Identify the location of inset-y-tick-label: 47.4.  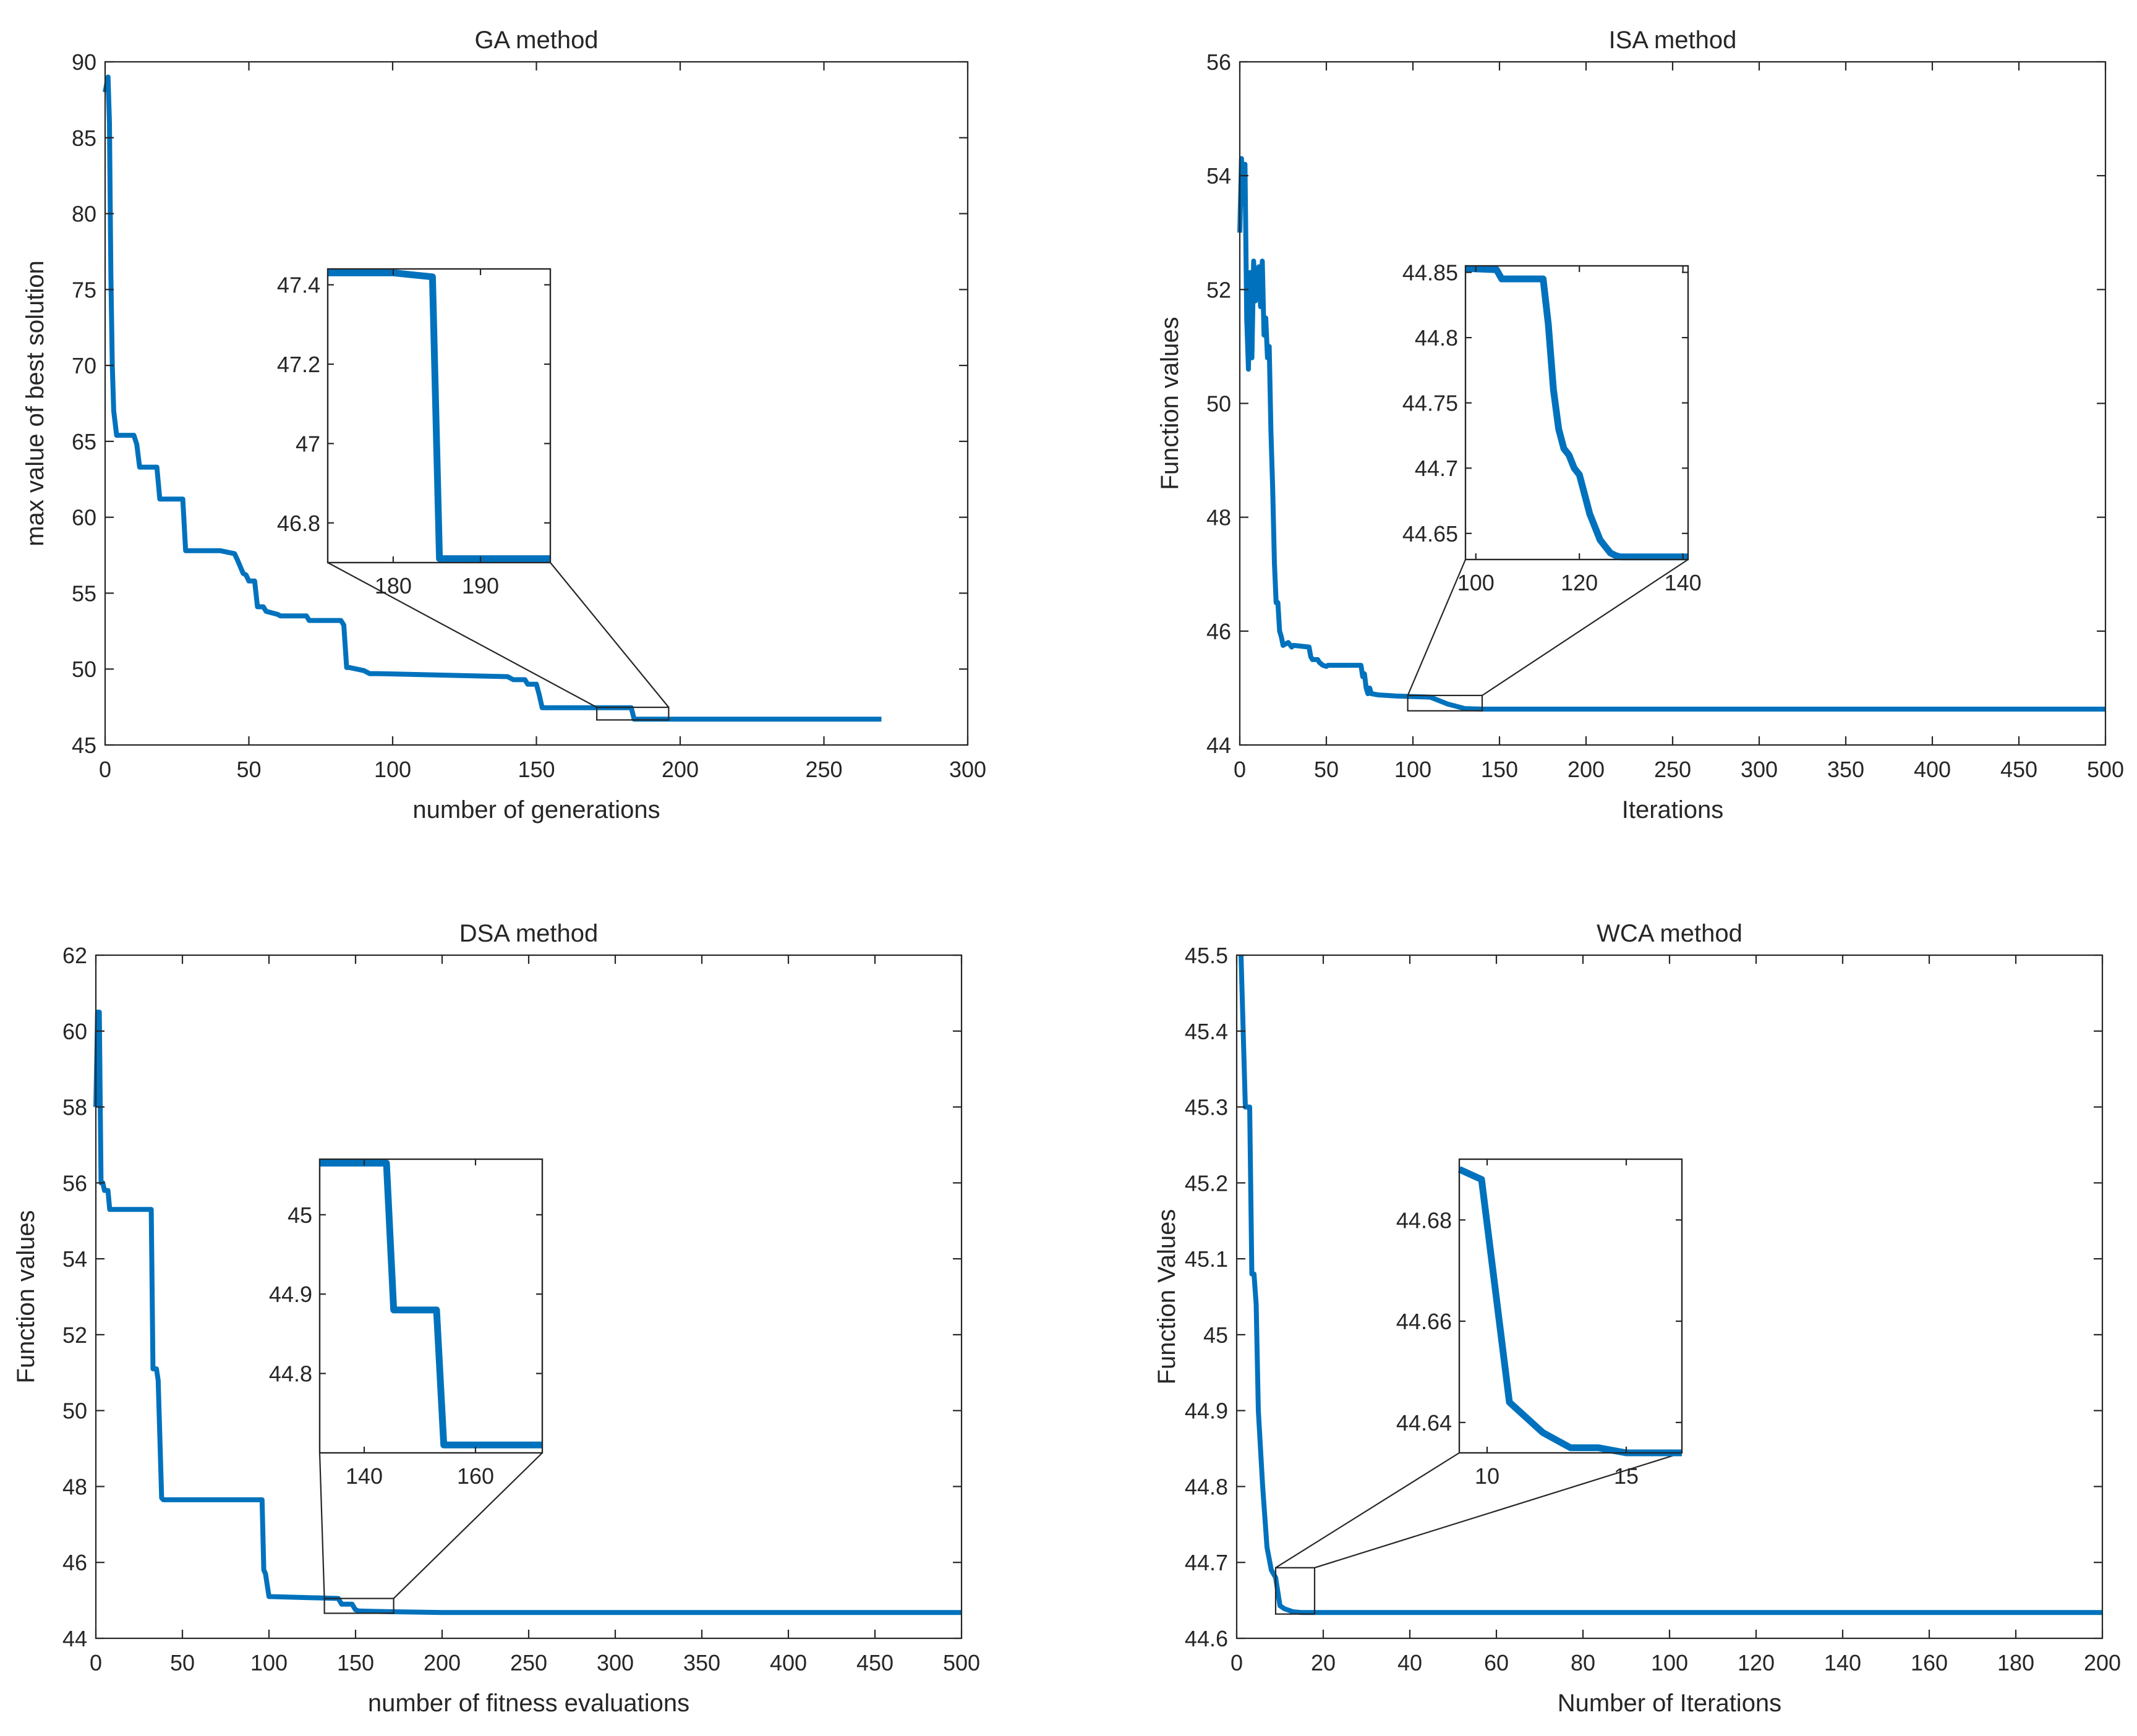
(298, 285).